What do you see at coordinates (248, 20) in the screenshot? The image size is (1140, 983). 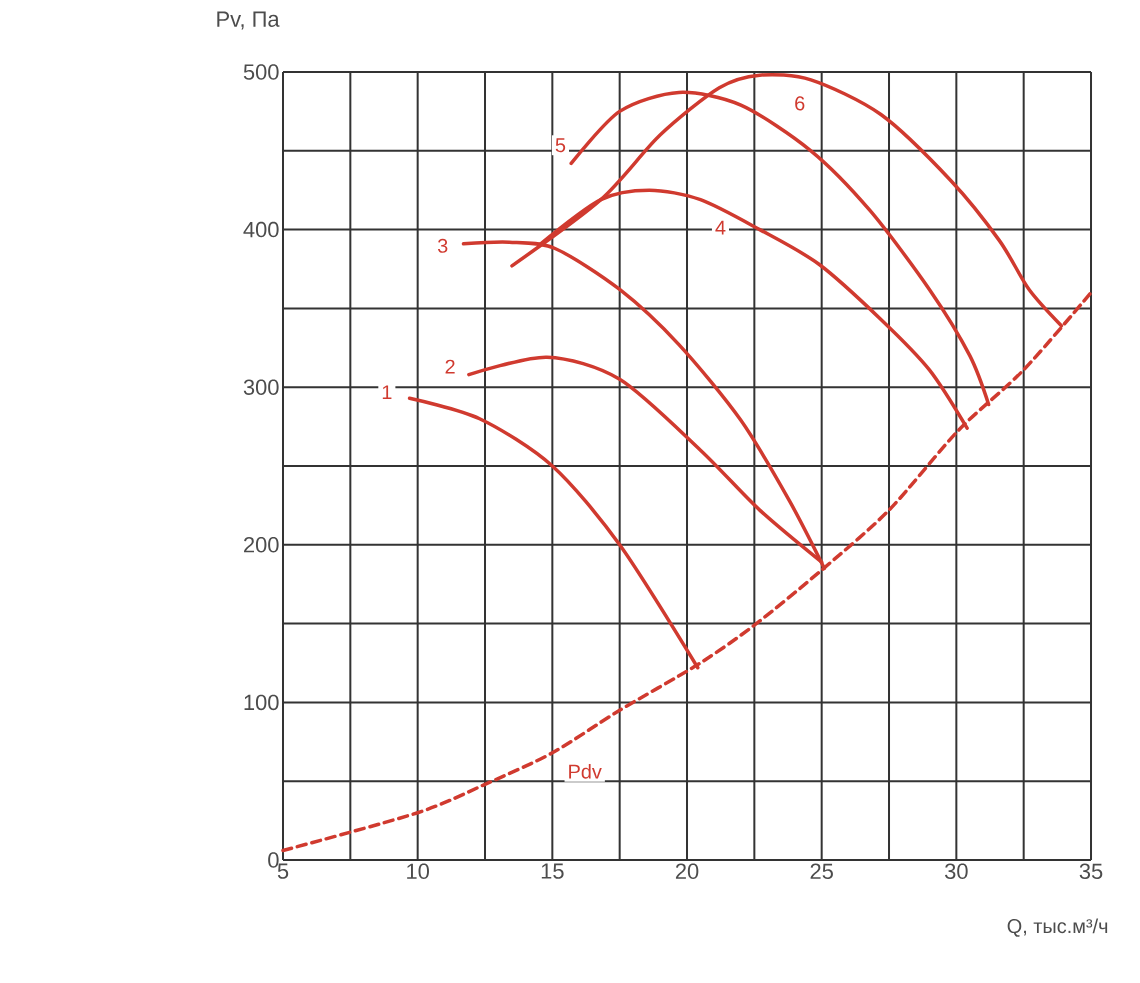 I see `y-axis-title: Pv, Па` at bounding box center [248, 20].